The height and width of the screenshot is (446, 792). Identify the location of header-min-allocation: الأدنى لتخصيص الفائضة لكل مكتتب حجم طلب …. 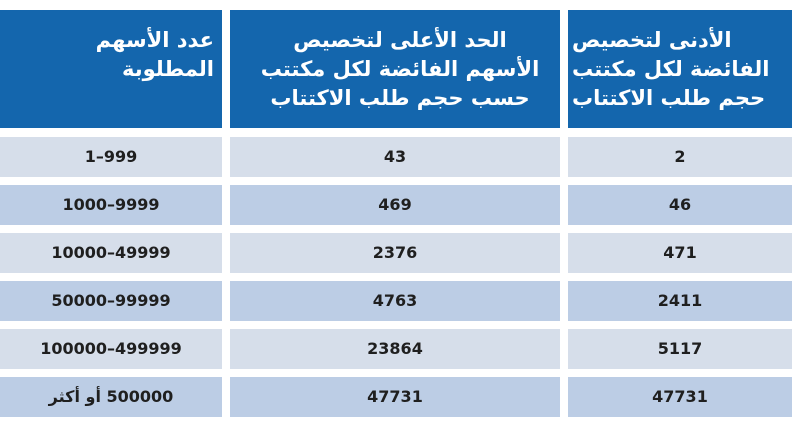
(680, 69).